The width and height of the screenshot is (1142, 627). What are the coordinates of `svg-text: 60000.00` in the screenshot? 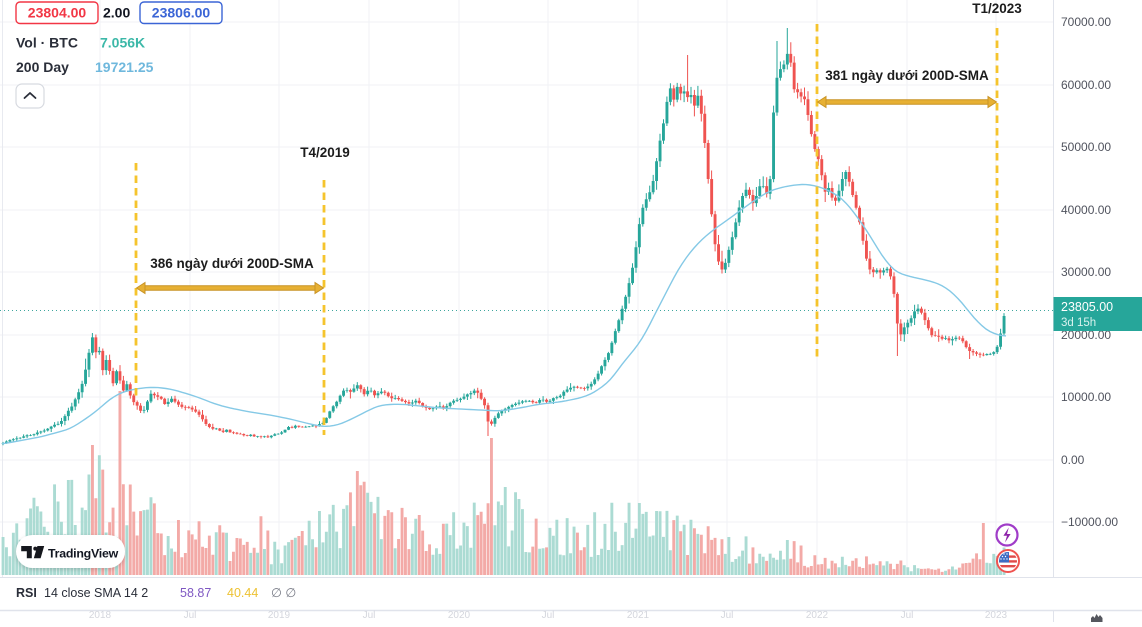 It's located at (1086, 85).